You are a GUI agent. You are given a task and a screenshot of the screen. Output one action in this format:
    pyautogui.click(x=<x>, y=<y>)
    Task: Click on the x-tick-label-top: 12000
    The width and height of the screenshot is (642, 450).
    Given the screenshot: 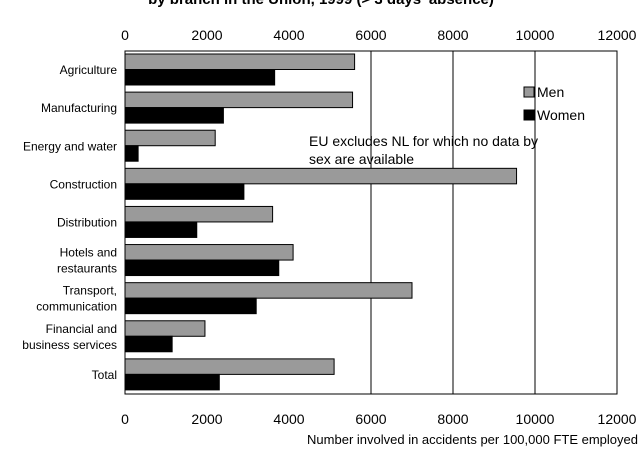 What is the action you would take?
    pyautogui.click(x=617, y=35)
    